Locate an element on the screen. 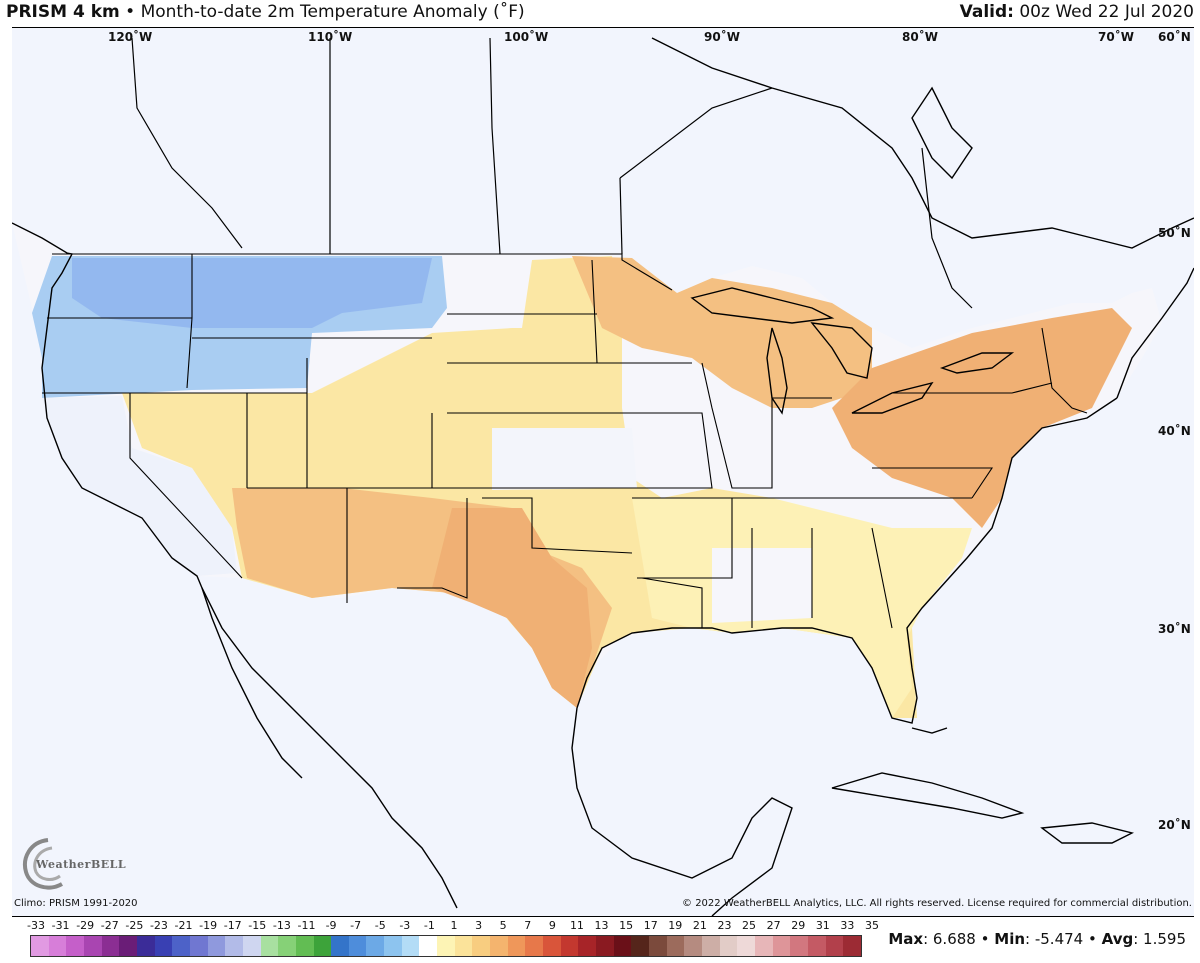 The width and height of the screenshot is (1200, 963). lat-label-40n: 40˚N is located at coordinates (1174, 431).